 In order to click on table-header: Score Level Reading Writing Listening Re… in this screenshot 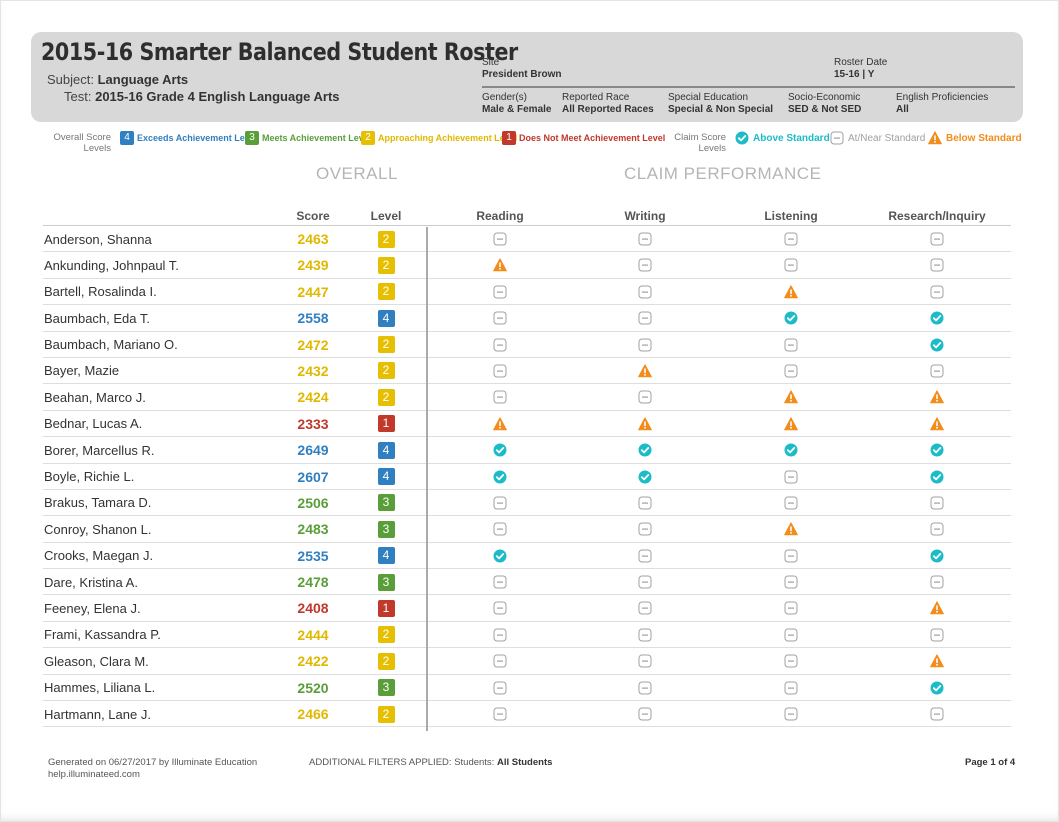, I will do `click(527, 217)`.